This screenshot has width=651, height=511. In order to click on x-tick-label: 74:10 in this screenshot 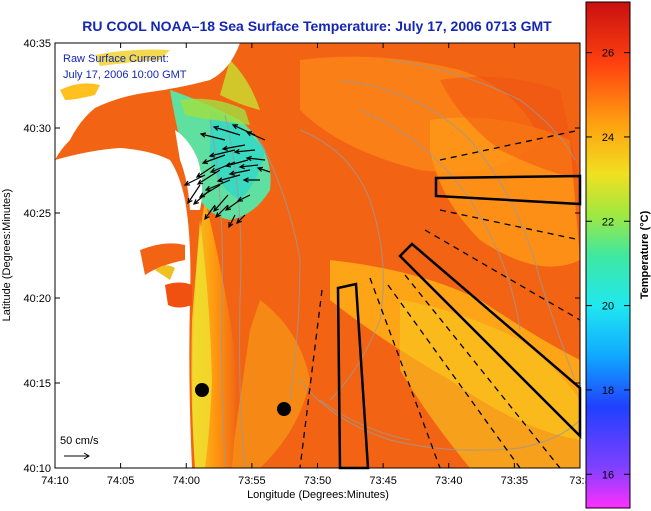, I will do `click(55, 481)`.